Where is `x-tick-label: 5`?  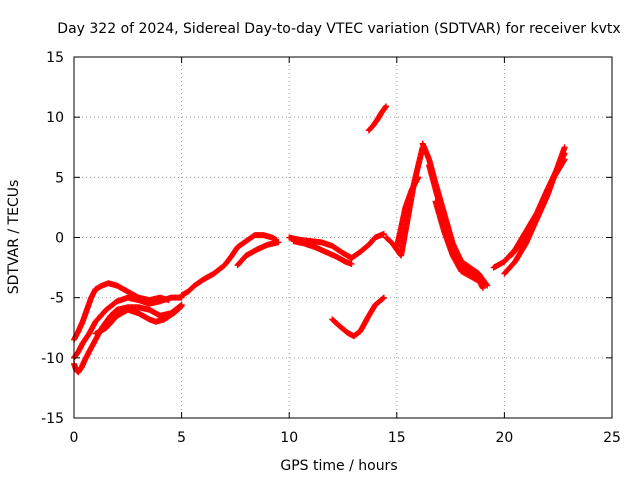
x-tick-label: 5 is located at coordinates (181, 438).